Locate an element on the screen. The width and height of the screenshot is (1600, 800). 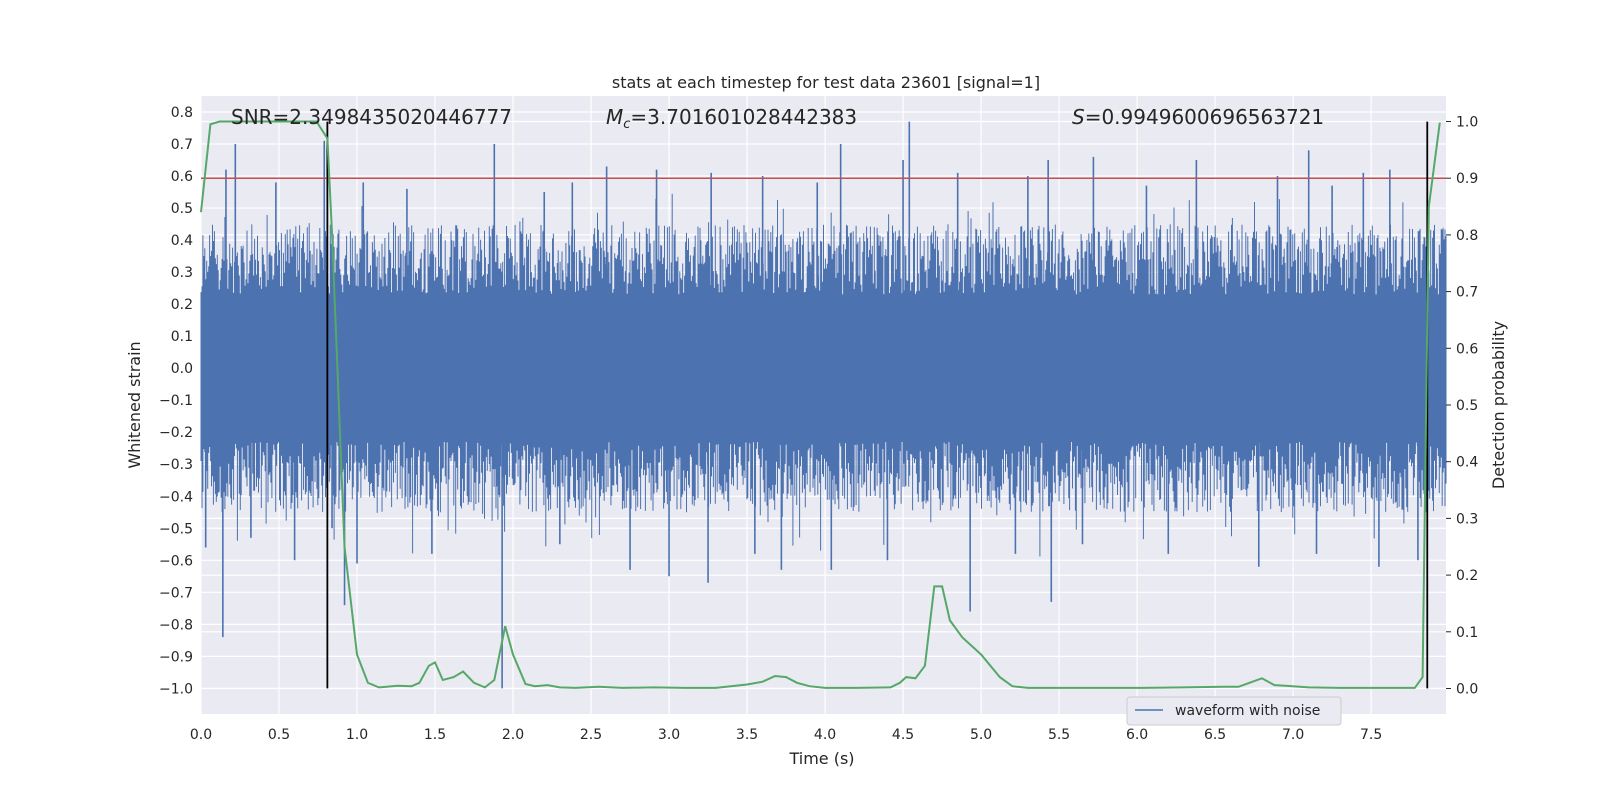
y-right-tick-label: 0.3 is located at coordinates (1467, 519).